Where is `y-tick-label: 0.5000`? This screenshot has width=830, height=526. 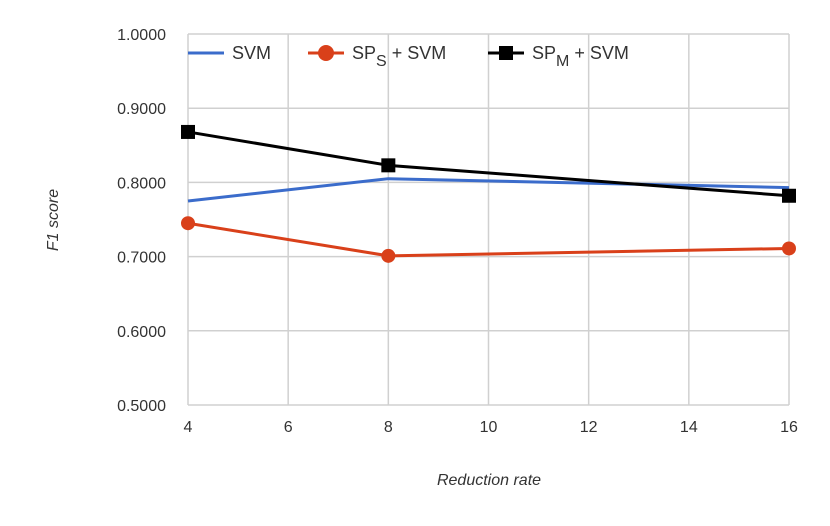 y-tick-label: 0.5000 is located at coordinates (141, 406).